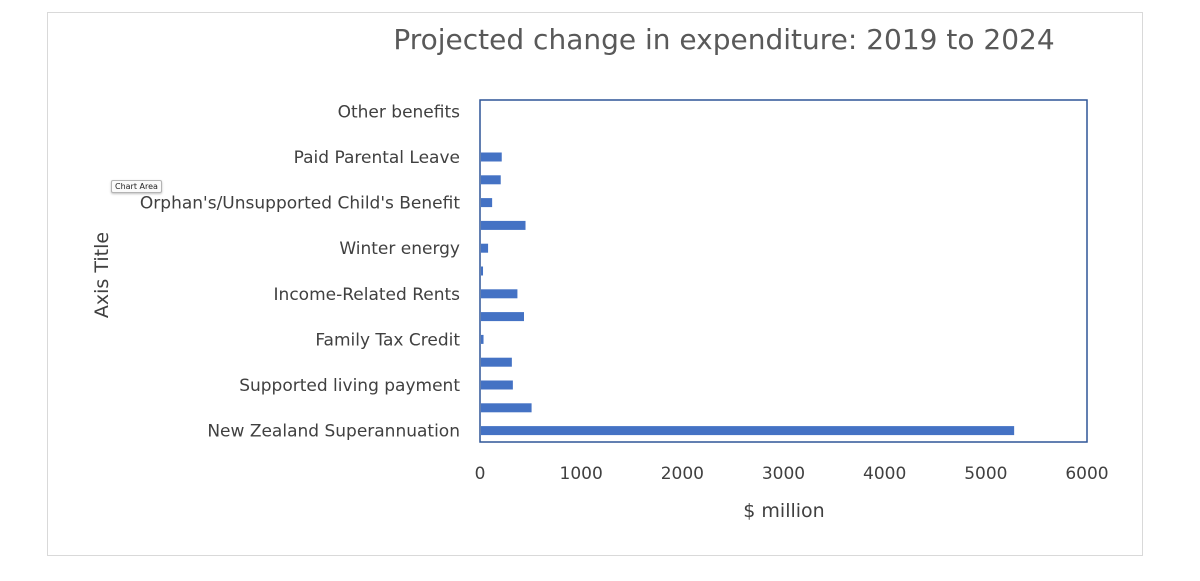 This screenshot has width=1200, height=581. Describe the element at coordinates (480, 474) in the screenshot. I see `x-tick-label: 0` at that location.